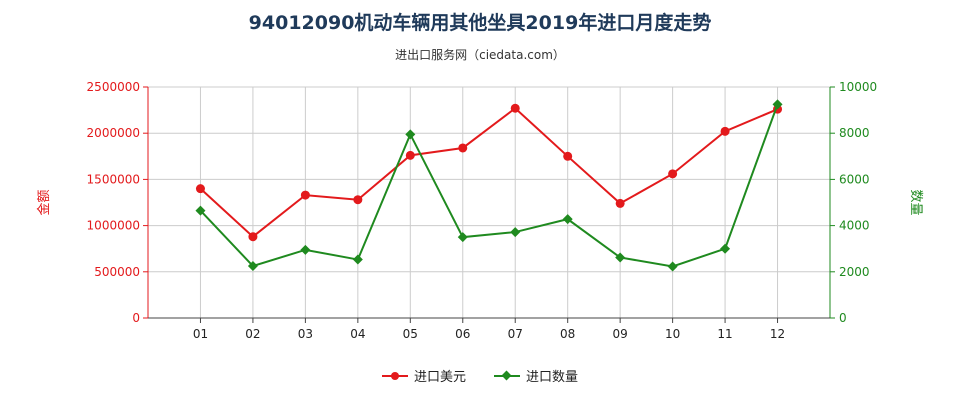  Describe the element at coordinates (113, 87) in the screenshot. I see `left-tick-label: 2500000` at that location.